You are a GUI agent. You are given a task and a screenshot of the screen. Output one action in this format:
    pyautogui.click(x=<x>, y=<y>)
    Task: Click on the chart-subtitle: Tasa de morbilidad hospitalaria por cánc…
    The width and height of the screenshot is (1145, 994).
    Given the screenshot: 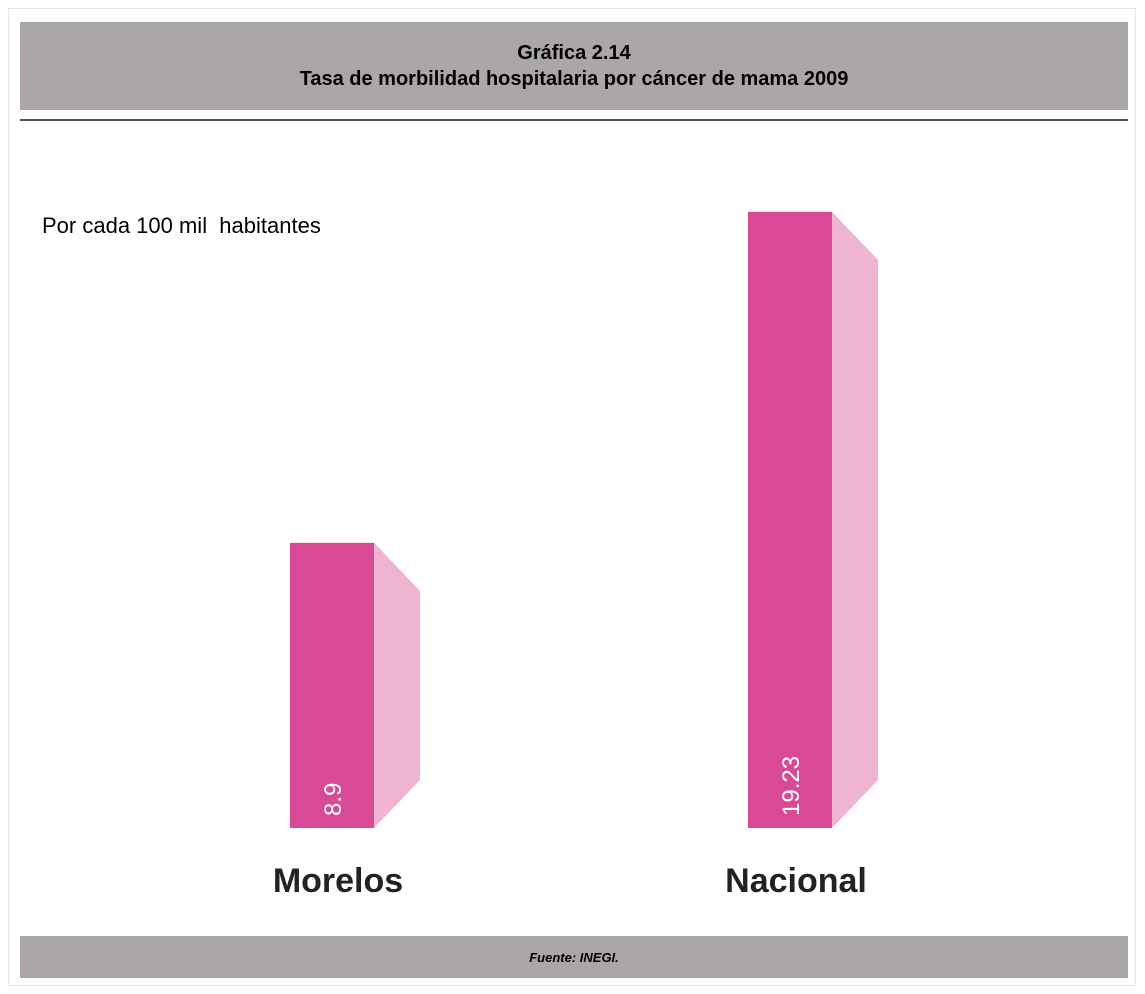 What is the action you would take?
    pyautogui.click(x=574, y=79)
    